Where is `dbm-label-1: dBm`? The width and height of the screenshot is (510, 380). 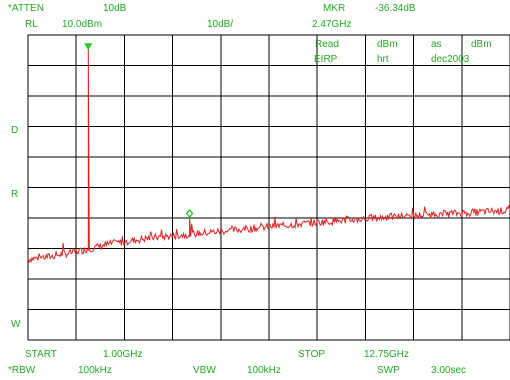
dbm-label-1: dBm is located at coordinates (387, 44).